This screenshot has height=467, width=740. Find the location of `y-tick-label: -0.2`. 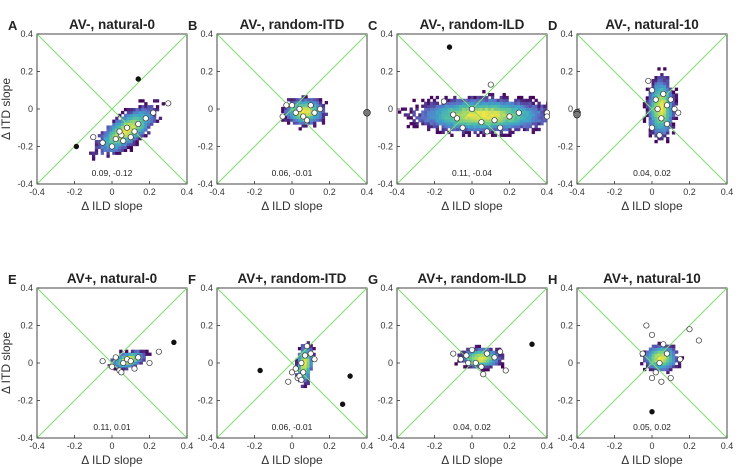

y-tick-label: -0.2 is located at coordinates (565, 147).